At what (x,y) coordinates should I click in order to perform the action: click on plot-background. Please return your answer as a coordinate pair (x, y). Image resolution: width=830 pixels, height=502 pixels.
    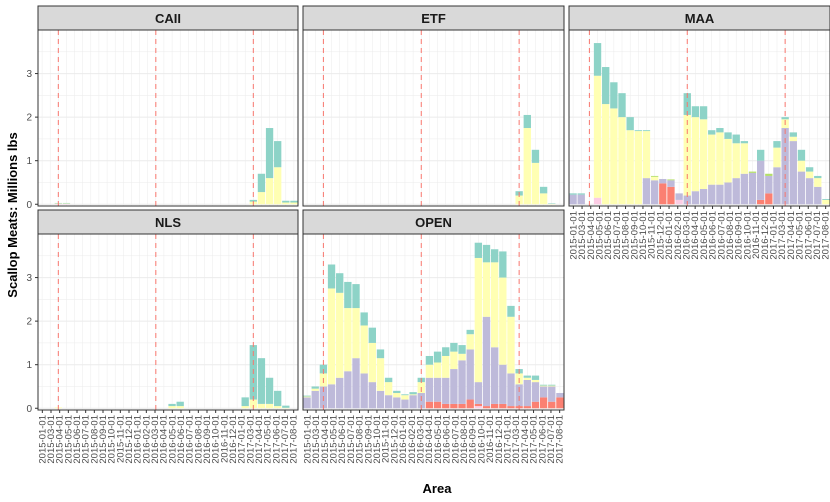
    Looking at the image, I should click on (433, 118).